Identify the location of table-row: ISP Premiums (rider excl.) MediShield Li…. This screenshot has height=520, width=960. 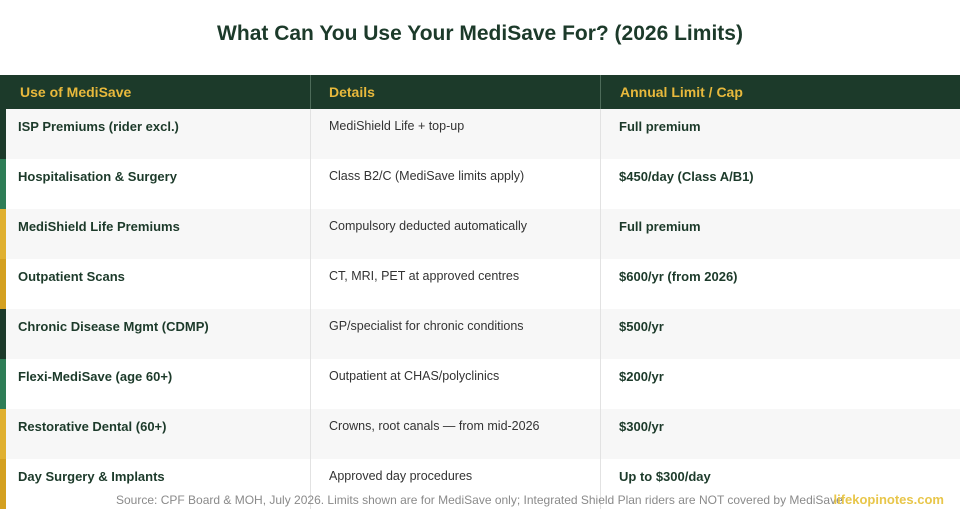
(480, 134).